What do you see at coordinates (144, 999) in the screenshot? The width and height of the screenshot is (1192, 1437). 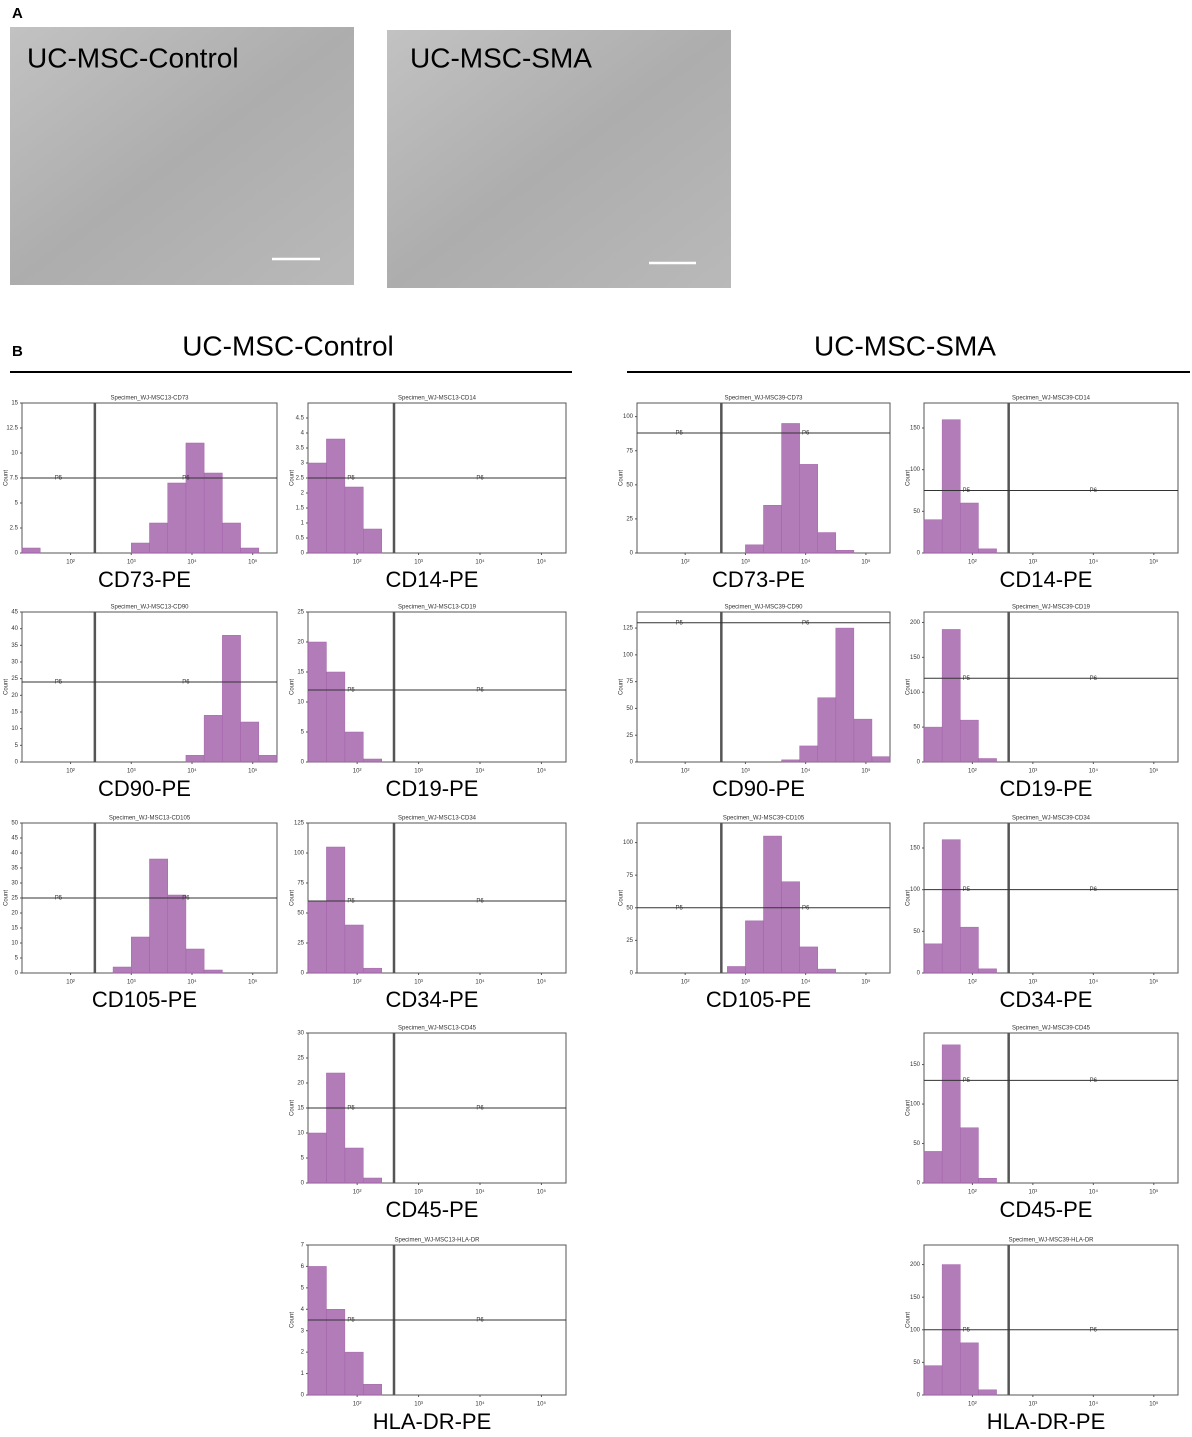 I see `marker-label: CD105-PE` at bounding box center [144, 999].